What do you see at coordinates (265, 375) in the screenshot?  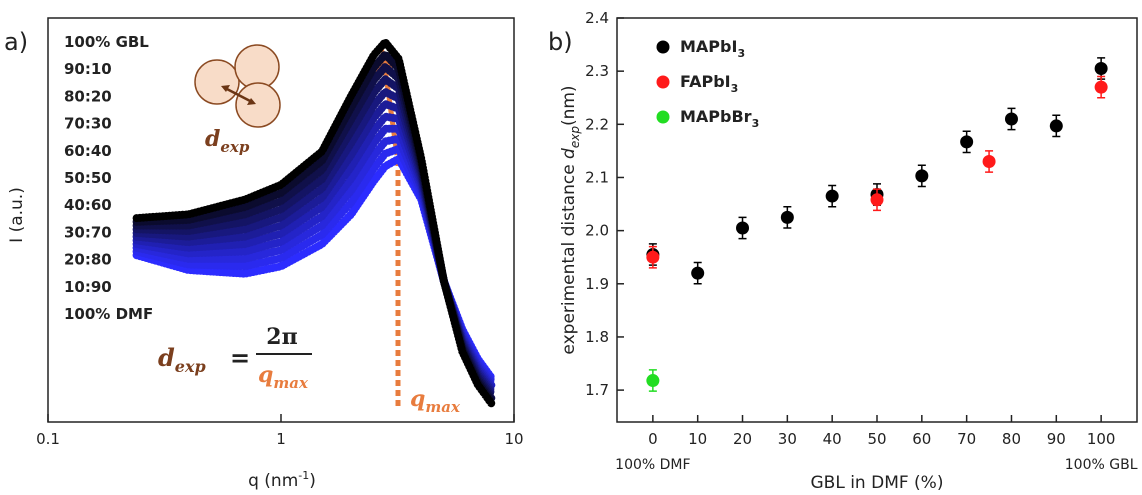 I see `formula-den-main: q` at bounding box center [265, 375].